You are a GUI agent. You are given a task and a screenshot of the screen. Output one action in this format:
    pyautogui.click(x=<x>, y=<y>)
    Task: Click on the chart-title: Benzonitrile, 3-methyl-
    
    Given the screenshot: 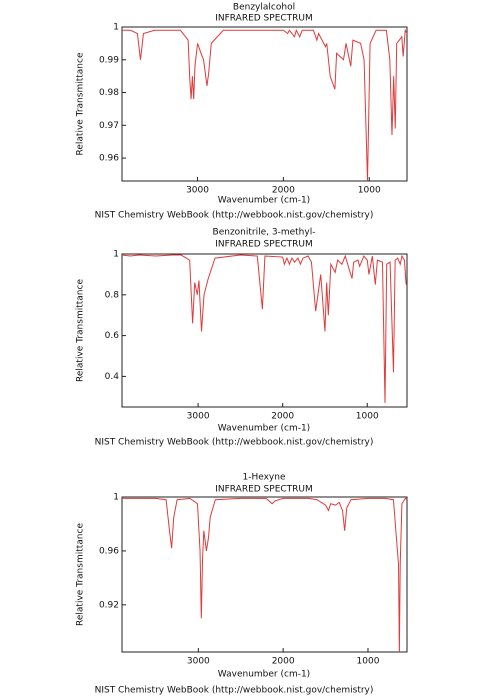 What is the action you would take?
    pyautogui.click(x=264, y=233)
    